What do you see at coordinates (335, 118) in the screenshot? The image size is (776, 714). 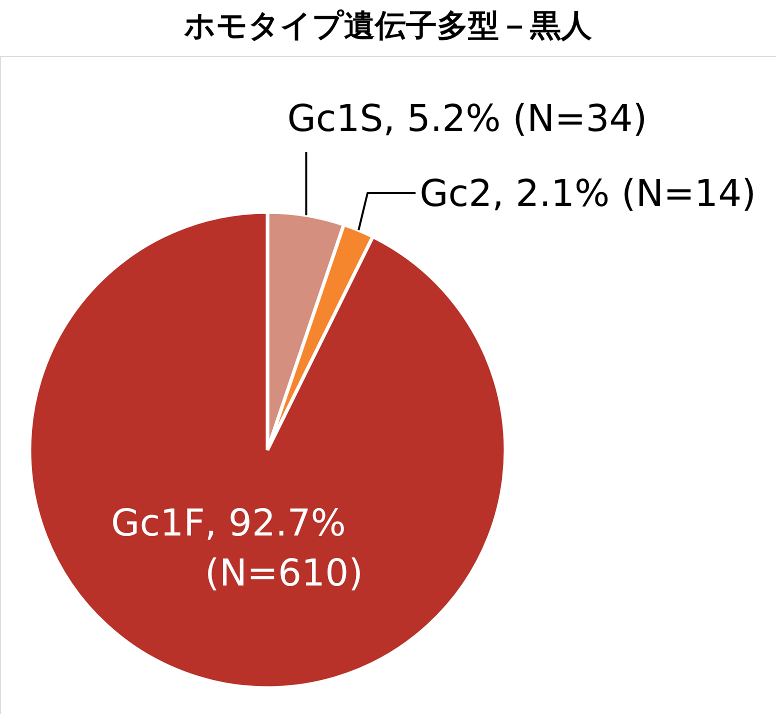 I see `slice-label: Gc1S` at bounding box center [335, 118].